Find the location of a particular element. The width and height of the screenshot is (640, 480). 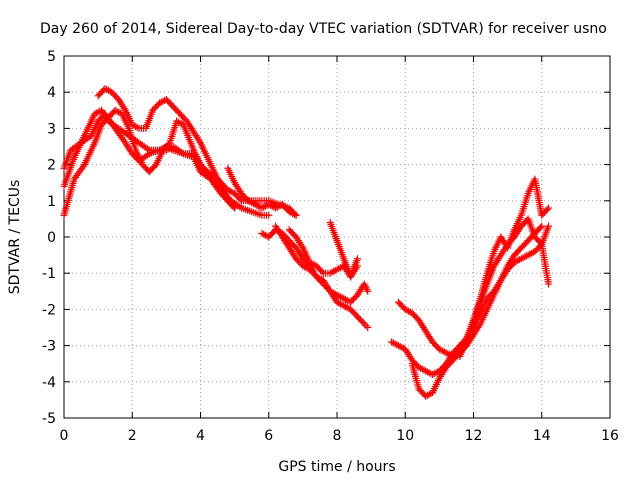

y-tick-label: -5 is located at coordinates (49, 419).